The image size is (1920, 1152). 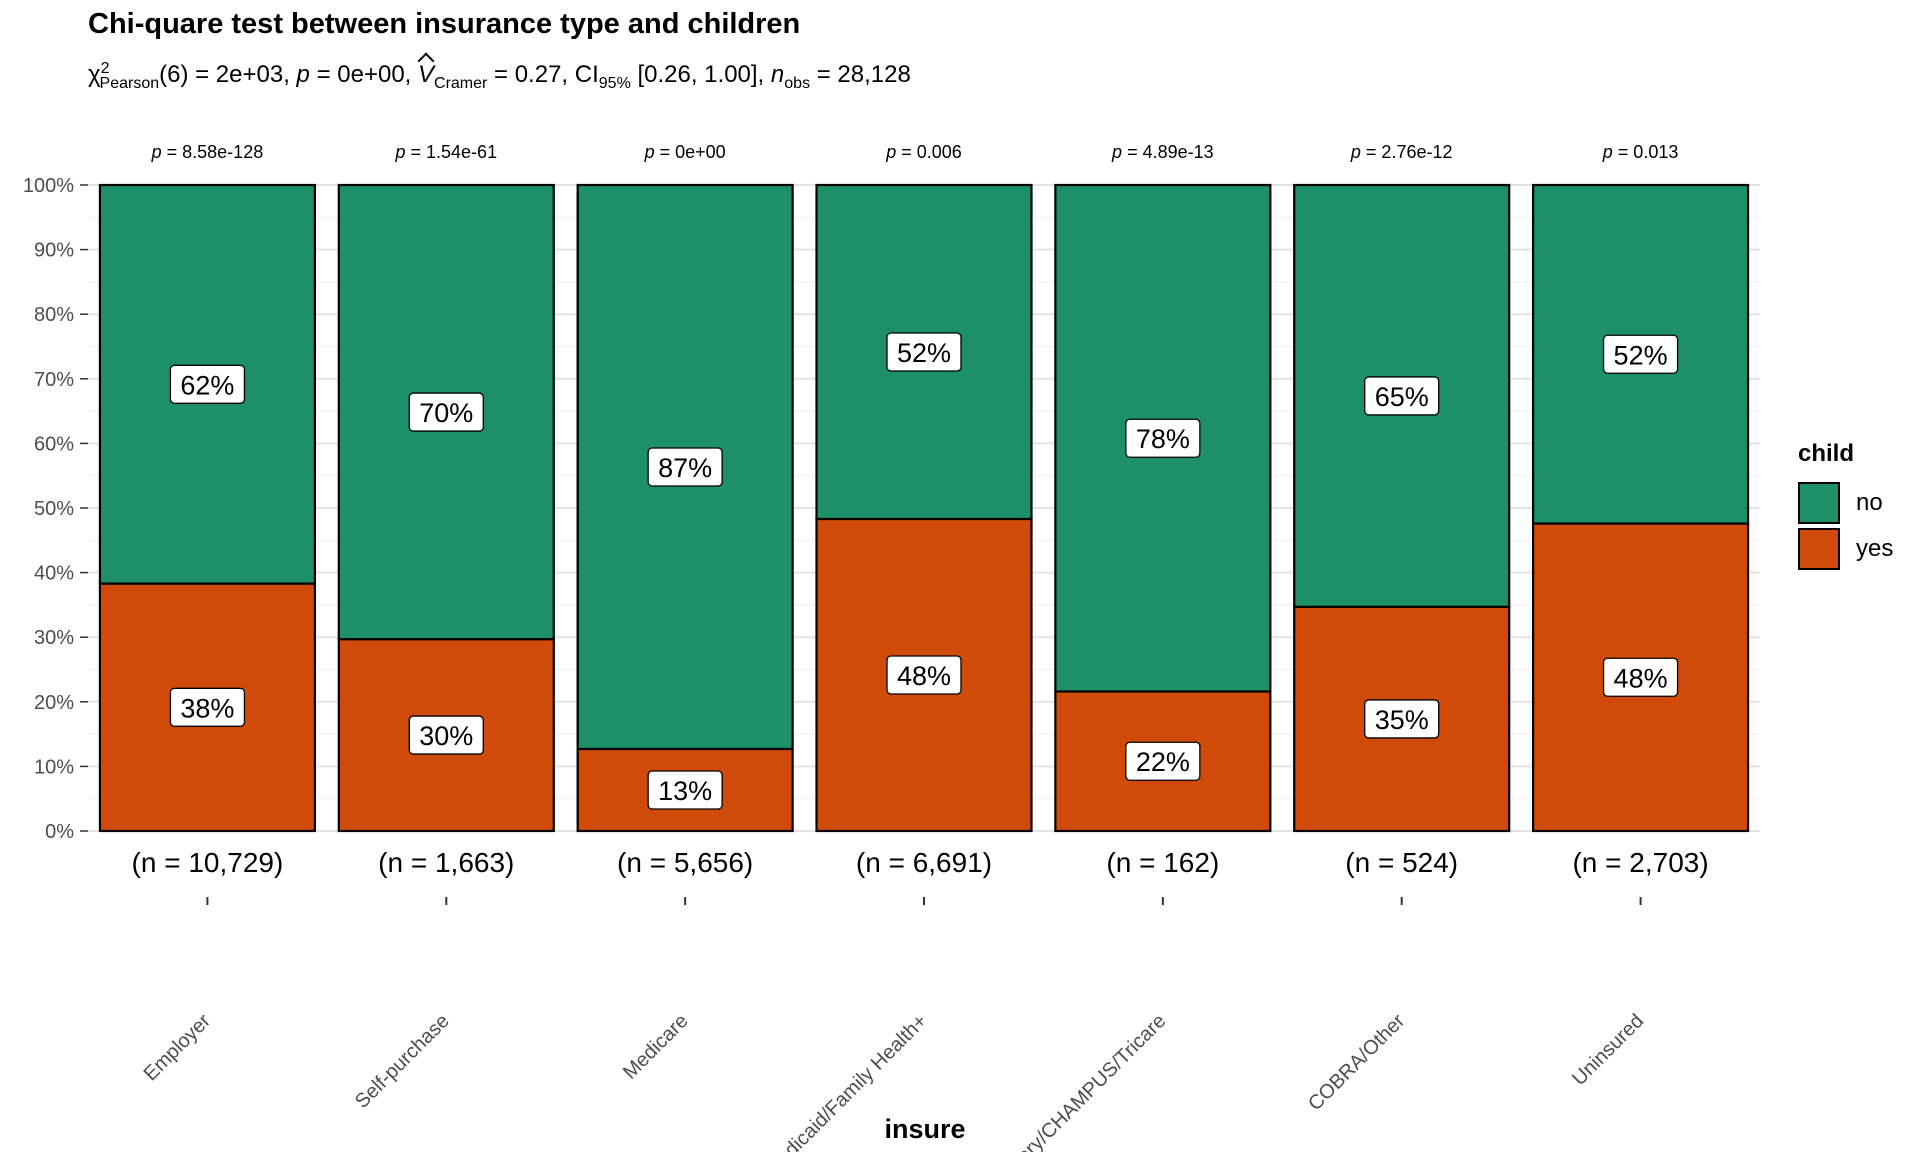 I want to click on n-label: (n = 524), so click(x=1401, y=862).